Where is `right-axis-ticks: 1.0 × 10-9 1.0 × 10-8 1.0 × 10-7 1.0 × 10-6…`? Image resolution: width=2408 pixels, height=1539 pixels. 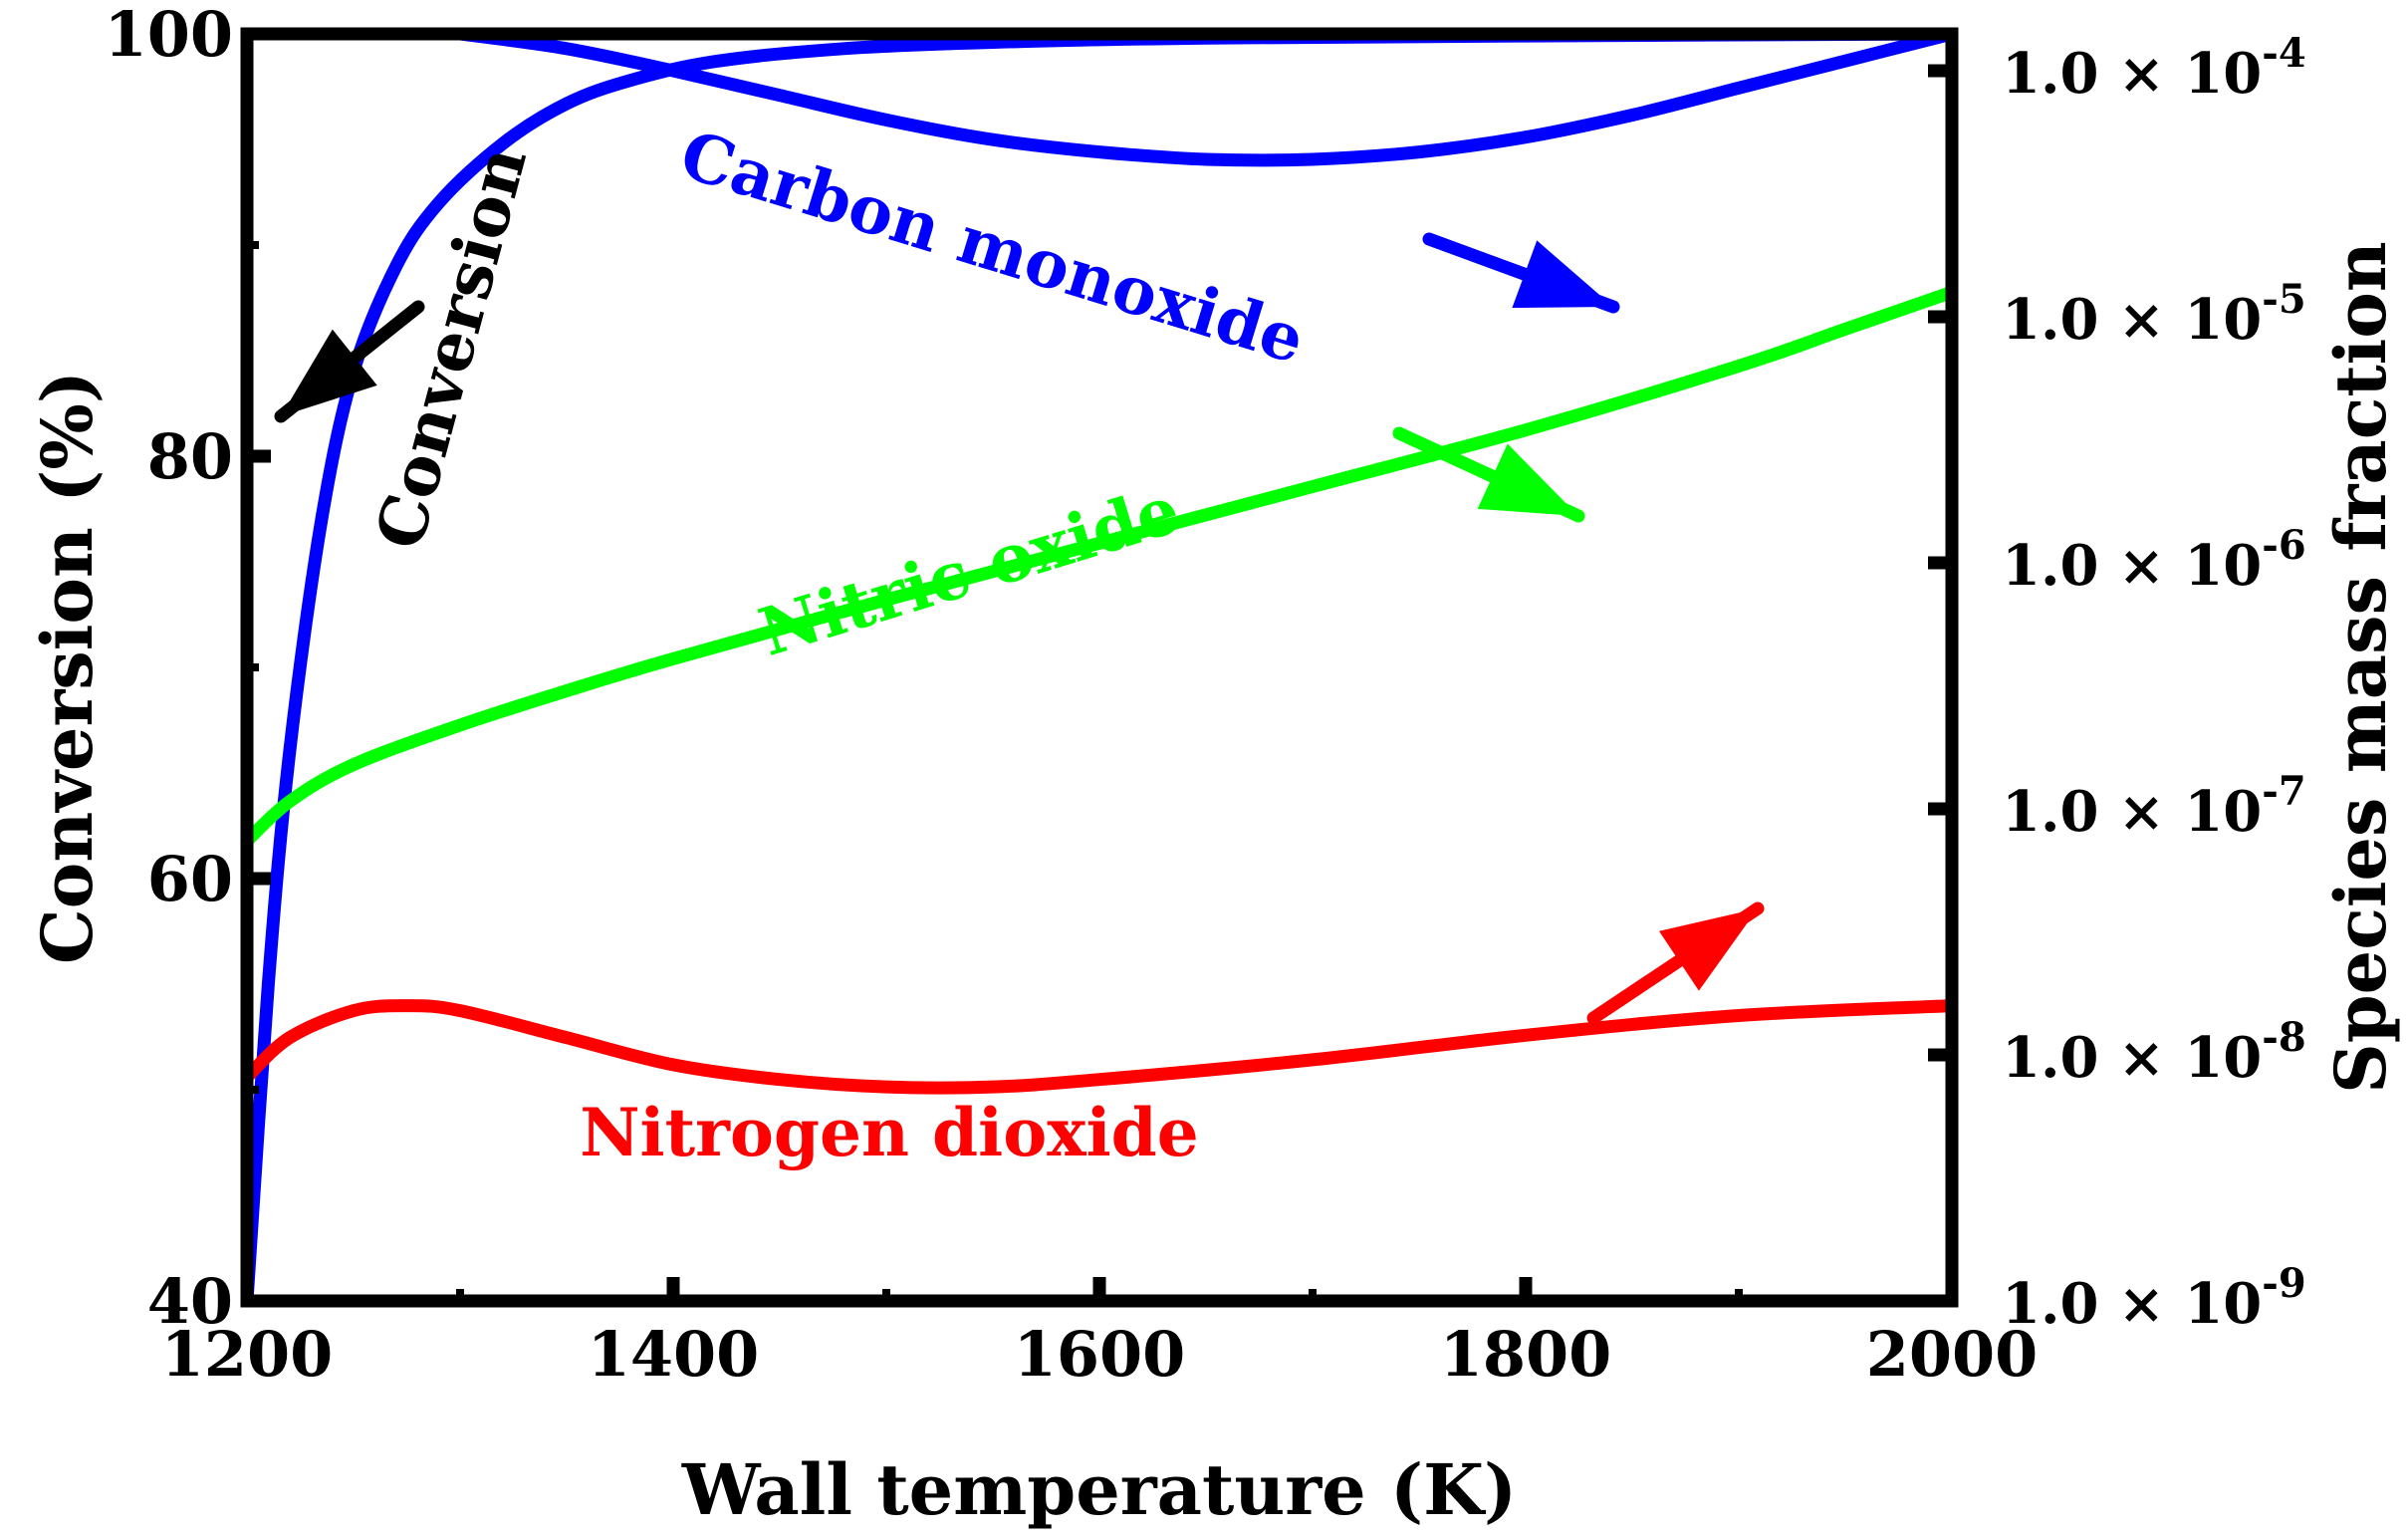 right-axis-ticks: 1.0 × 10-9 1.0 × 10-8 1.0 × 10-7 1.0 × 10-6… is located at coordinates (2117, 684).